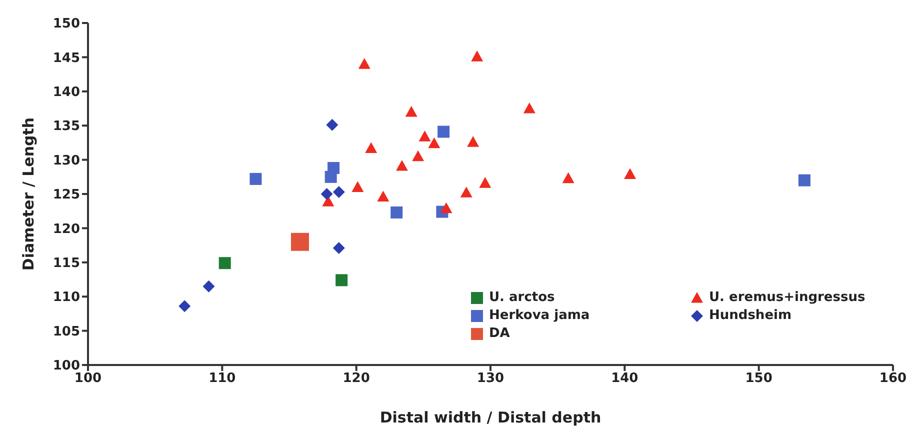 This screenshot has width=914, height=441. I want to click on y-tick-label: 110, so click(66, 298).